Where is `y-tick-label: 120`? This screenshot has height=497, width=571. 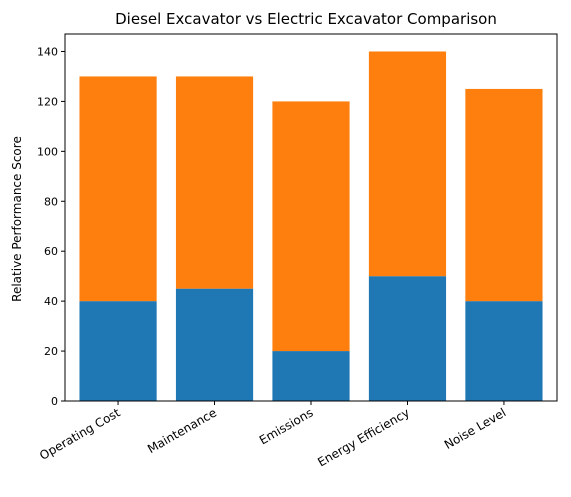
y-tick-label: 120 is located at coordinates (47, 101).